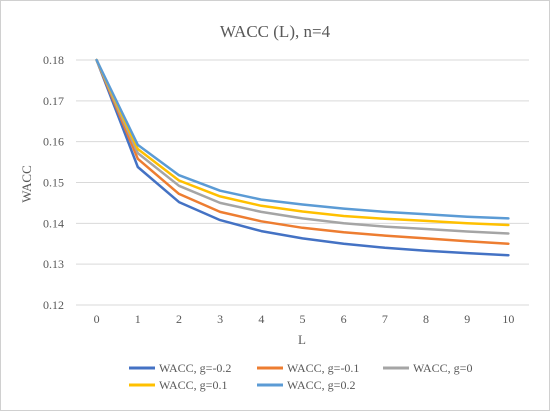 This screenshot has width=550, height=415. I want to click on y-tick-label: 0.18, so click(53, 60).